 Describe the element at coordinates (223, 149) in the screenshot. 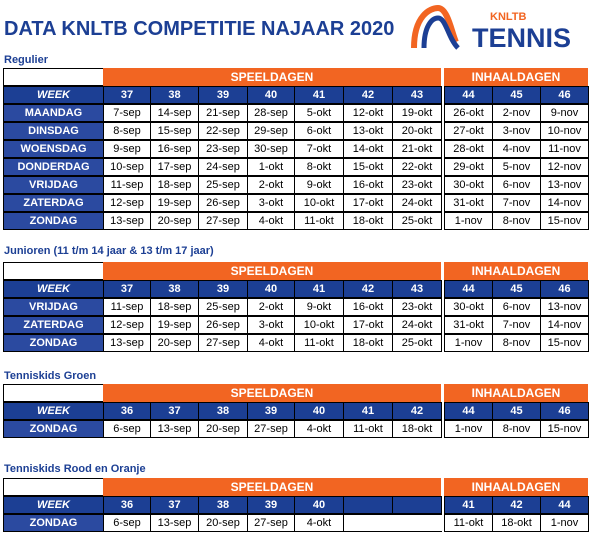

I see `date-cell: 23-sep` at that location.